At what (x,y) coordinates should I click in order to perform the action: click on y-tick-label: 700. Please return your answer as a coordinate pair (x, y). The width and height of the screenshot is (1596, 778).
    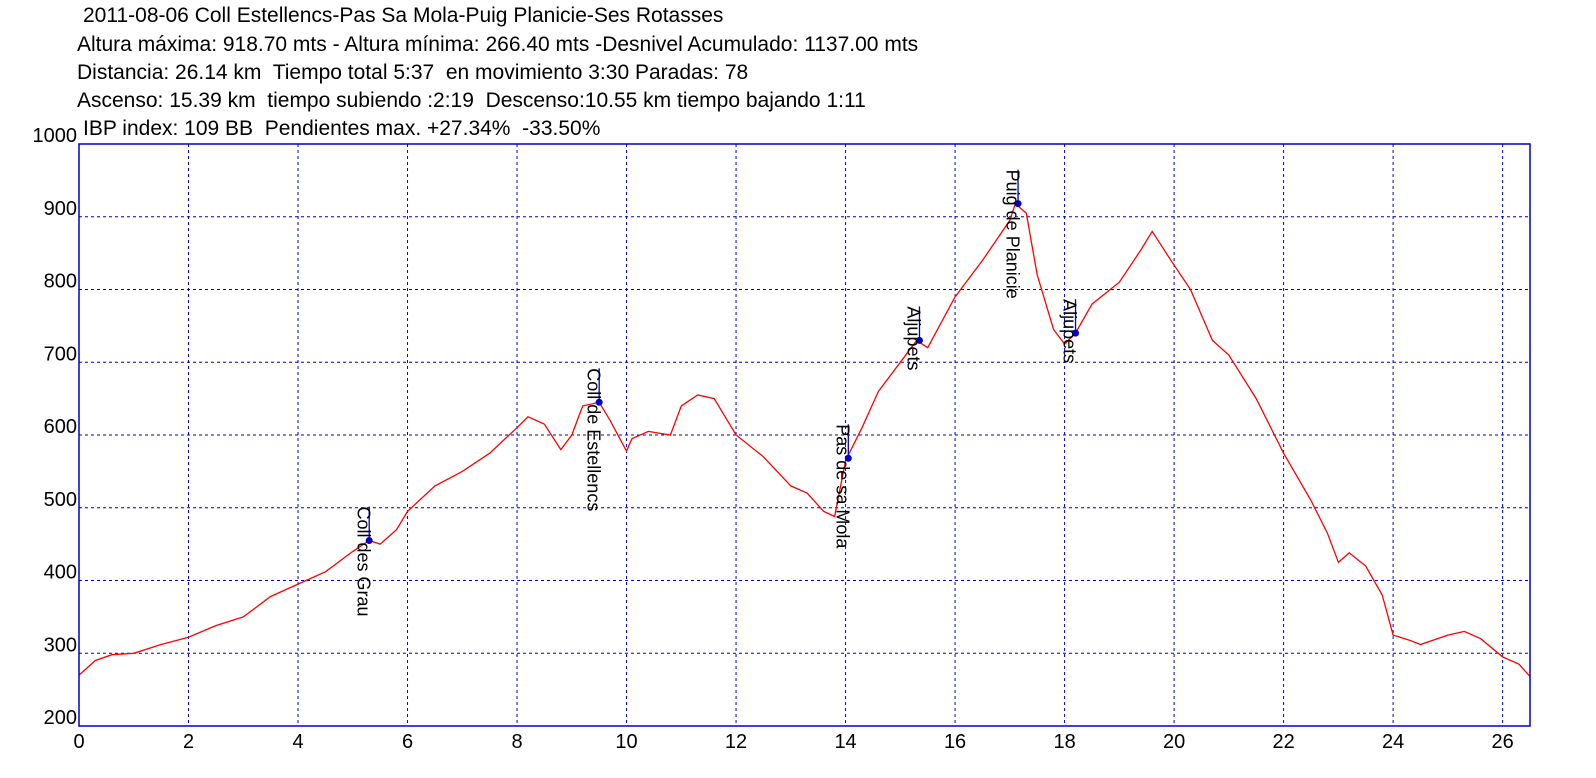
    Looking at the image, I should click on (60, 354).